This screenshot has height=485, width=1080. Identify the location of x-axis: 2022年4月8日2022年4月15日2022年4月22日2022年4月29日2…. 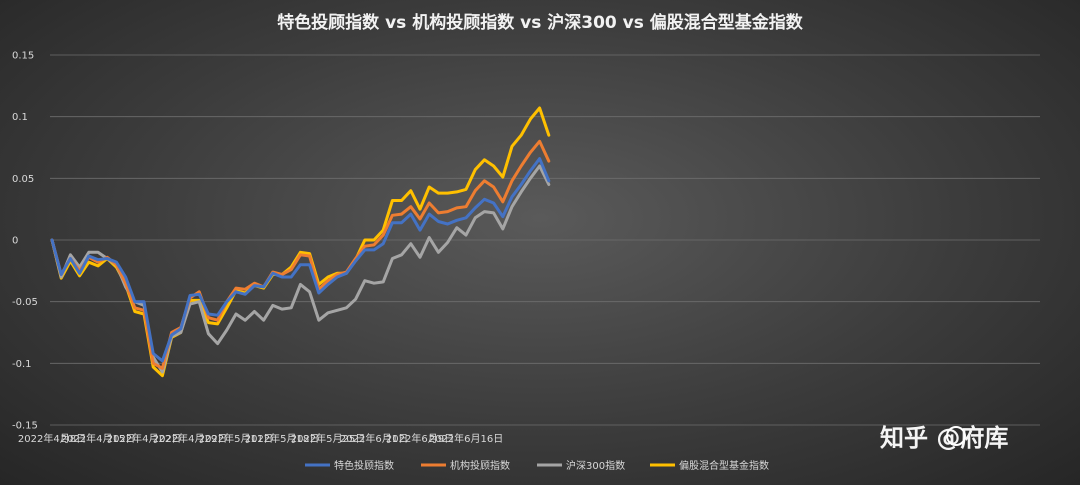
(260, 438).